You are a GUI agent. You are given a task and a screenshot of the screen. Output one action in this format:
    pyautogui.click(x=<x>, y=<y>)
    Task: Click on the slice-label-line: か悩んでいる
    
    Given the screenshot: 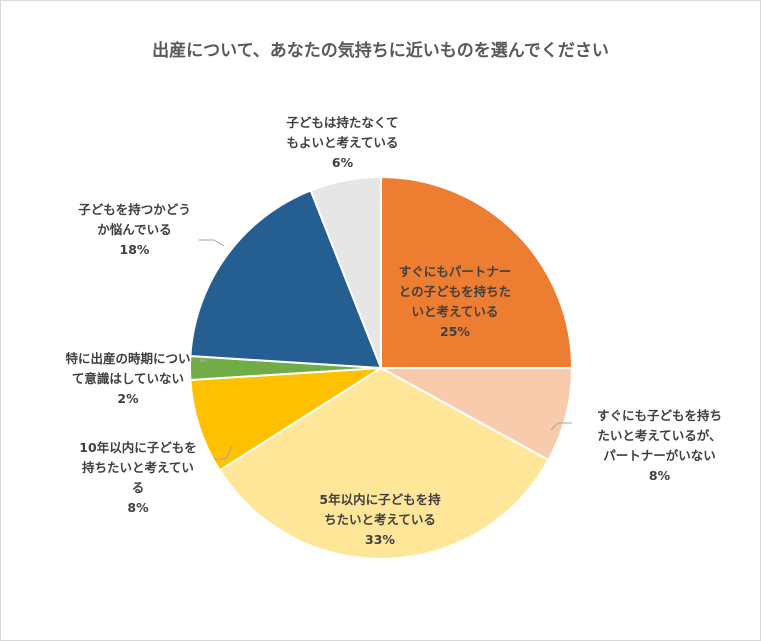 What is the action you would take?
    pyautogui.click(x=134, y=229)
    